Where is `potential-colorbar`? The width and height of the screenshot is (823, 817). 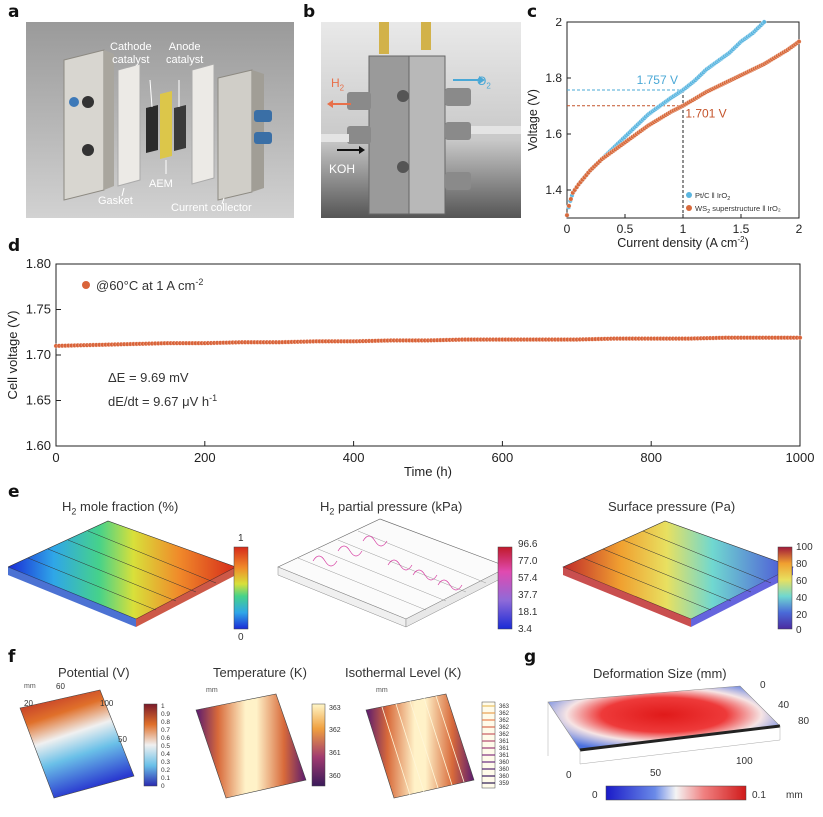 potential-colorbar is located at coordinates (150, 745).